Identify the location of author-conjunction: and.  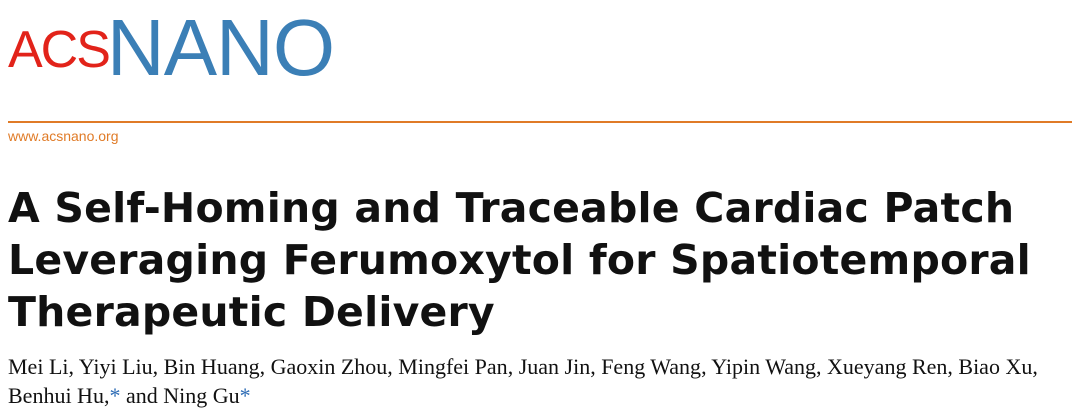
(141, 395).